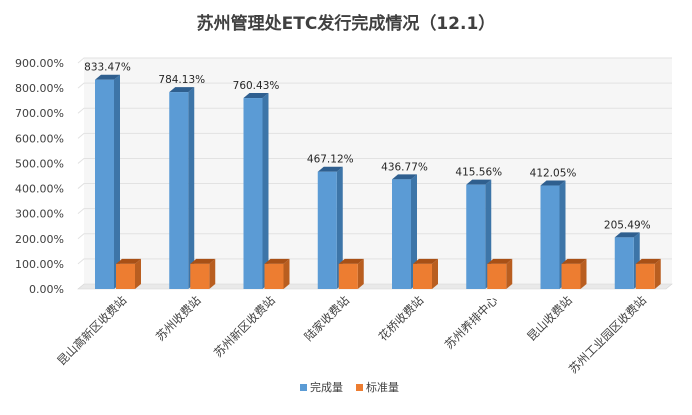 The height and width of the screenshot is (415, 692). What do you see at coordinates (256, 86) in the screenshot?
I see `data-label: 760.43%` at bounding box center [256, 86].